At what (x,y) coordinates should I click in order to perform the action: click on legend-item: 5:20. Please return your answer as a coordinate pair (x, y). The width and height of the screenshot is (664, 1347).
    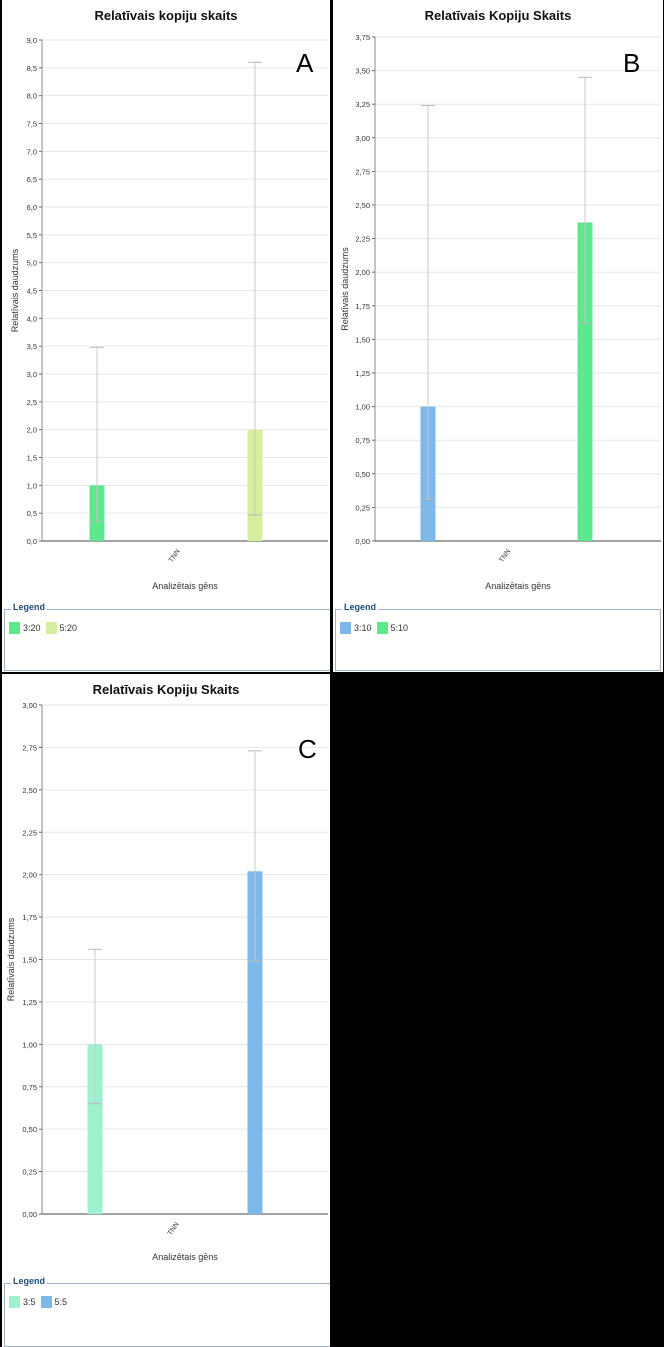
    Looking at the image, I should click on (61, 628).